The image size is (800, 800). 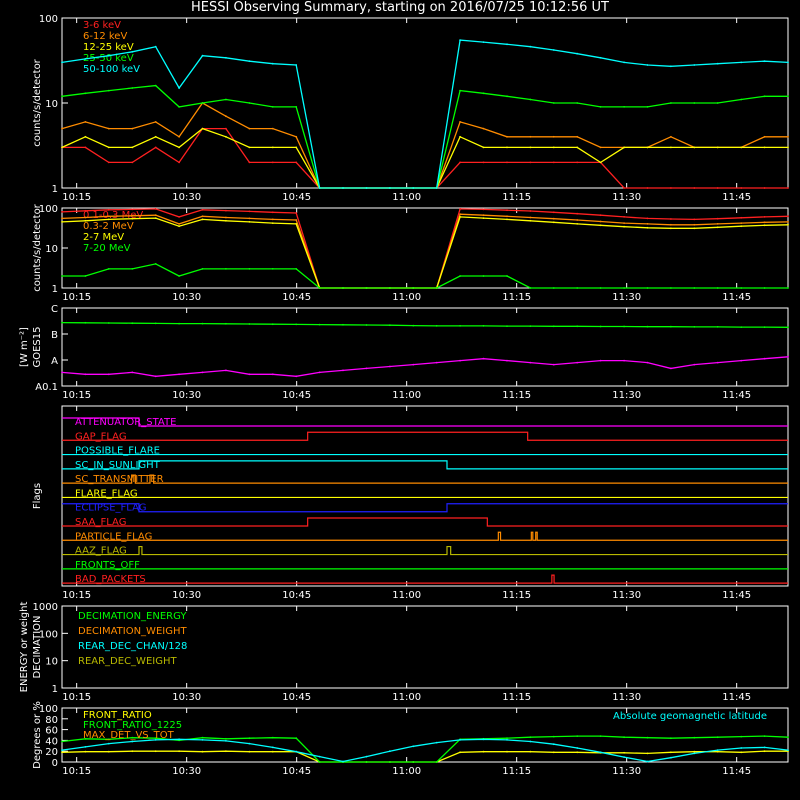 What do you see at coordinates (51, 720) in the screenshot?
I see `y-tick-label: 80` at bounding box center [51, 720].